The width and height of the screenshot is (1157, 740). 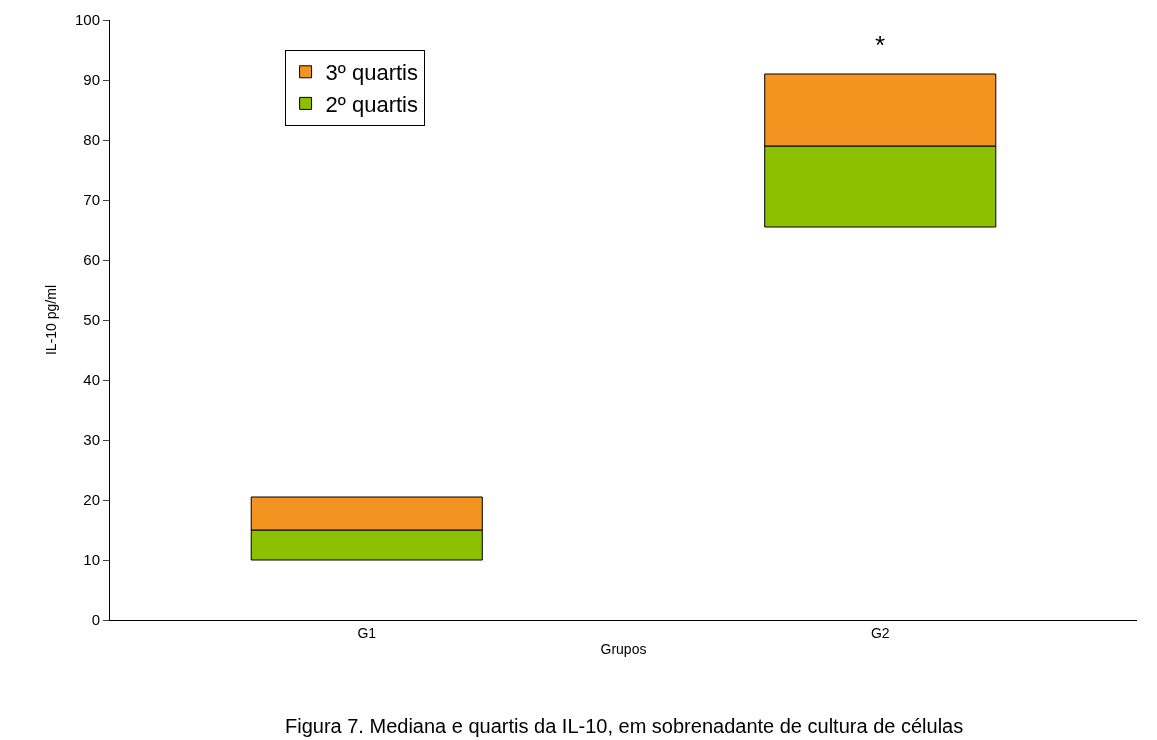 What do you see at coordinates (367, 632) in the screenshot?
I see `x-tick-label: G1` at bounding box center [367, 632].